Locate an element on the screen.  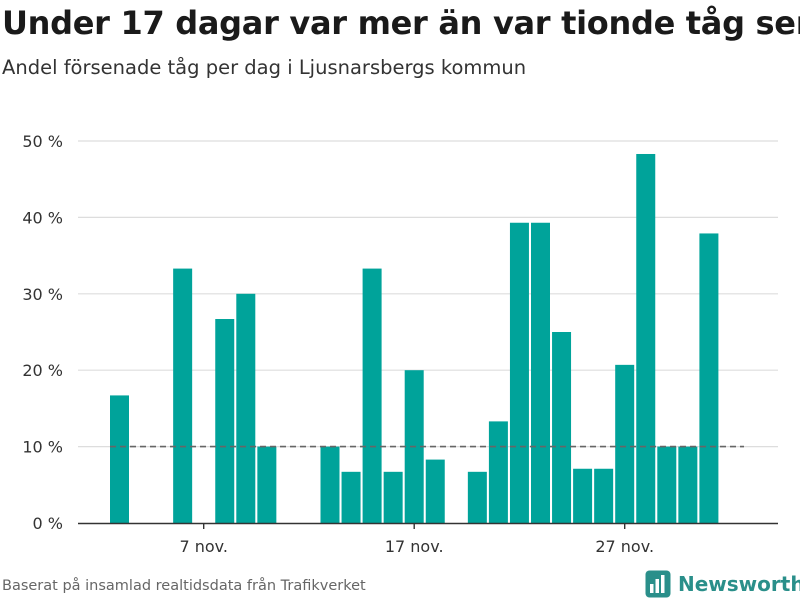
y-tick-label: 30 % is located at coordinates (42, 294).